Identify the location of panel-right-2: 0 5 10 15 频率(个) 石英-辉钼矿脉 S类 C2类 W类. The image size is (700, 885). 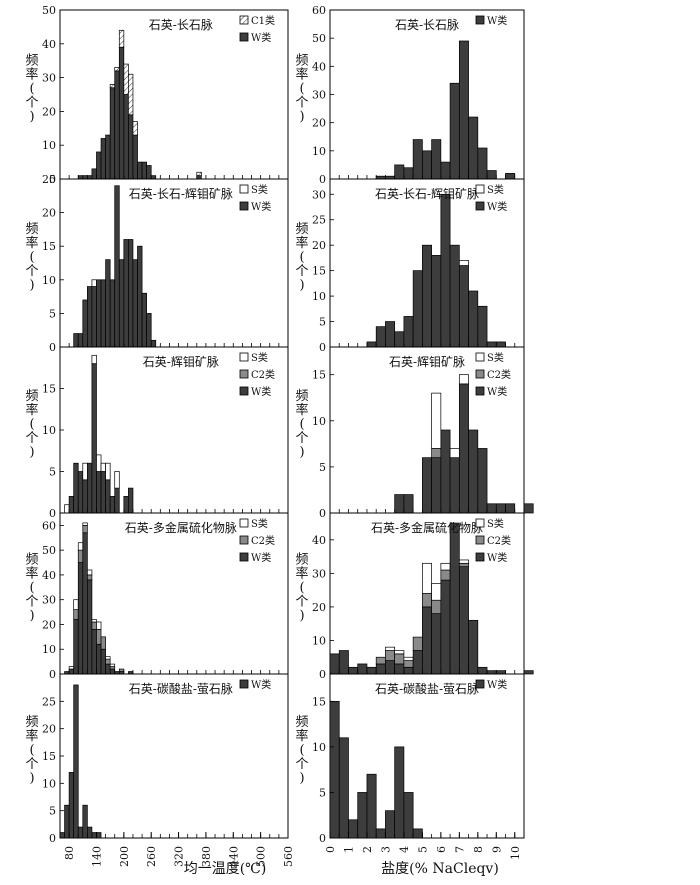
(414, 433).